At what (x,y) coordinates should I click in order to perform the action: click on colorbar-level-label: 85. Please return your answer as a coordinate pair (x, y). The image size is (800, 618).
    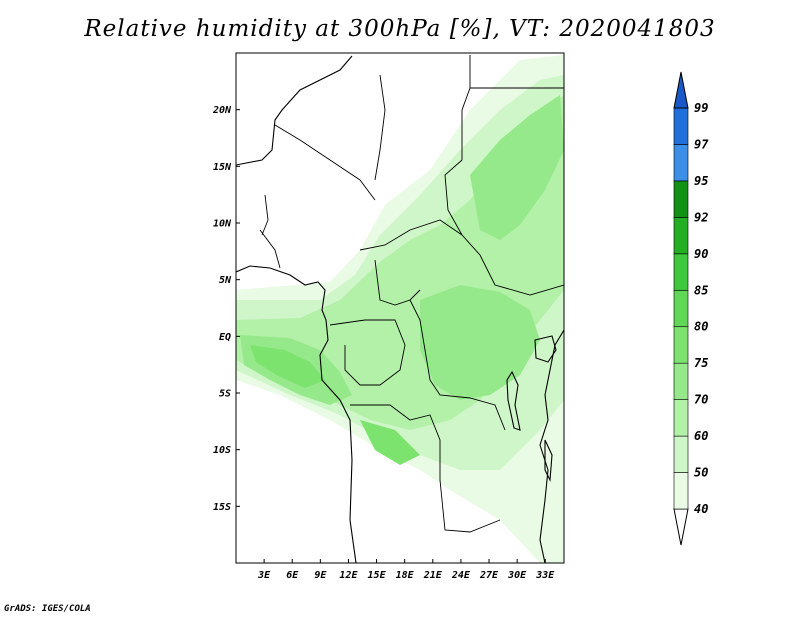
    Looking at the image, I should click on (701, 290).